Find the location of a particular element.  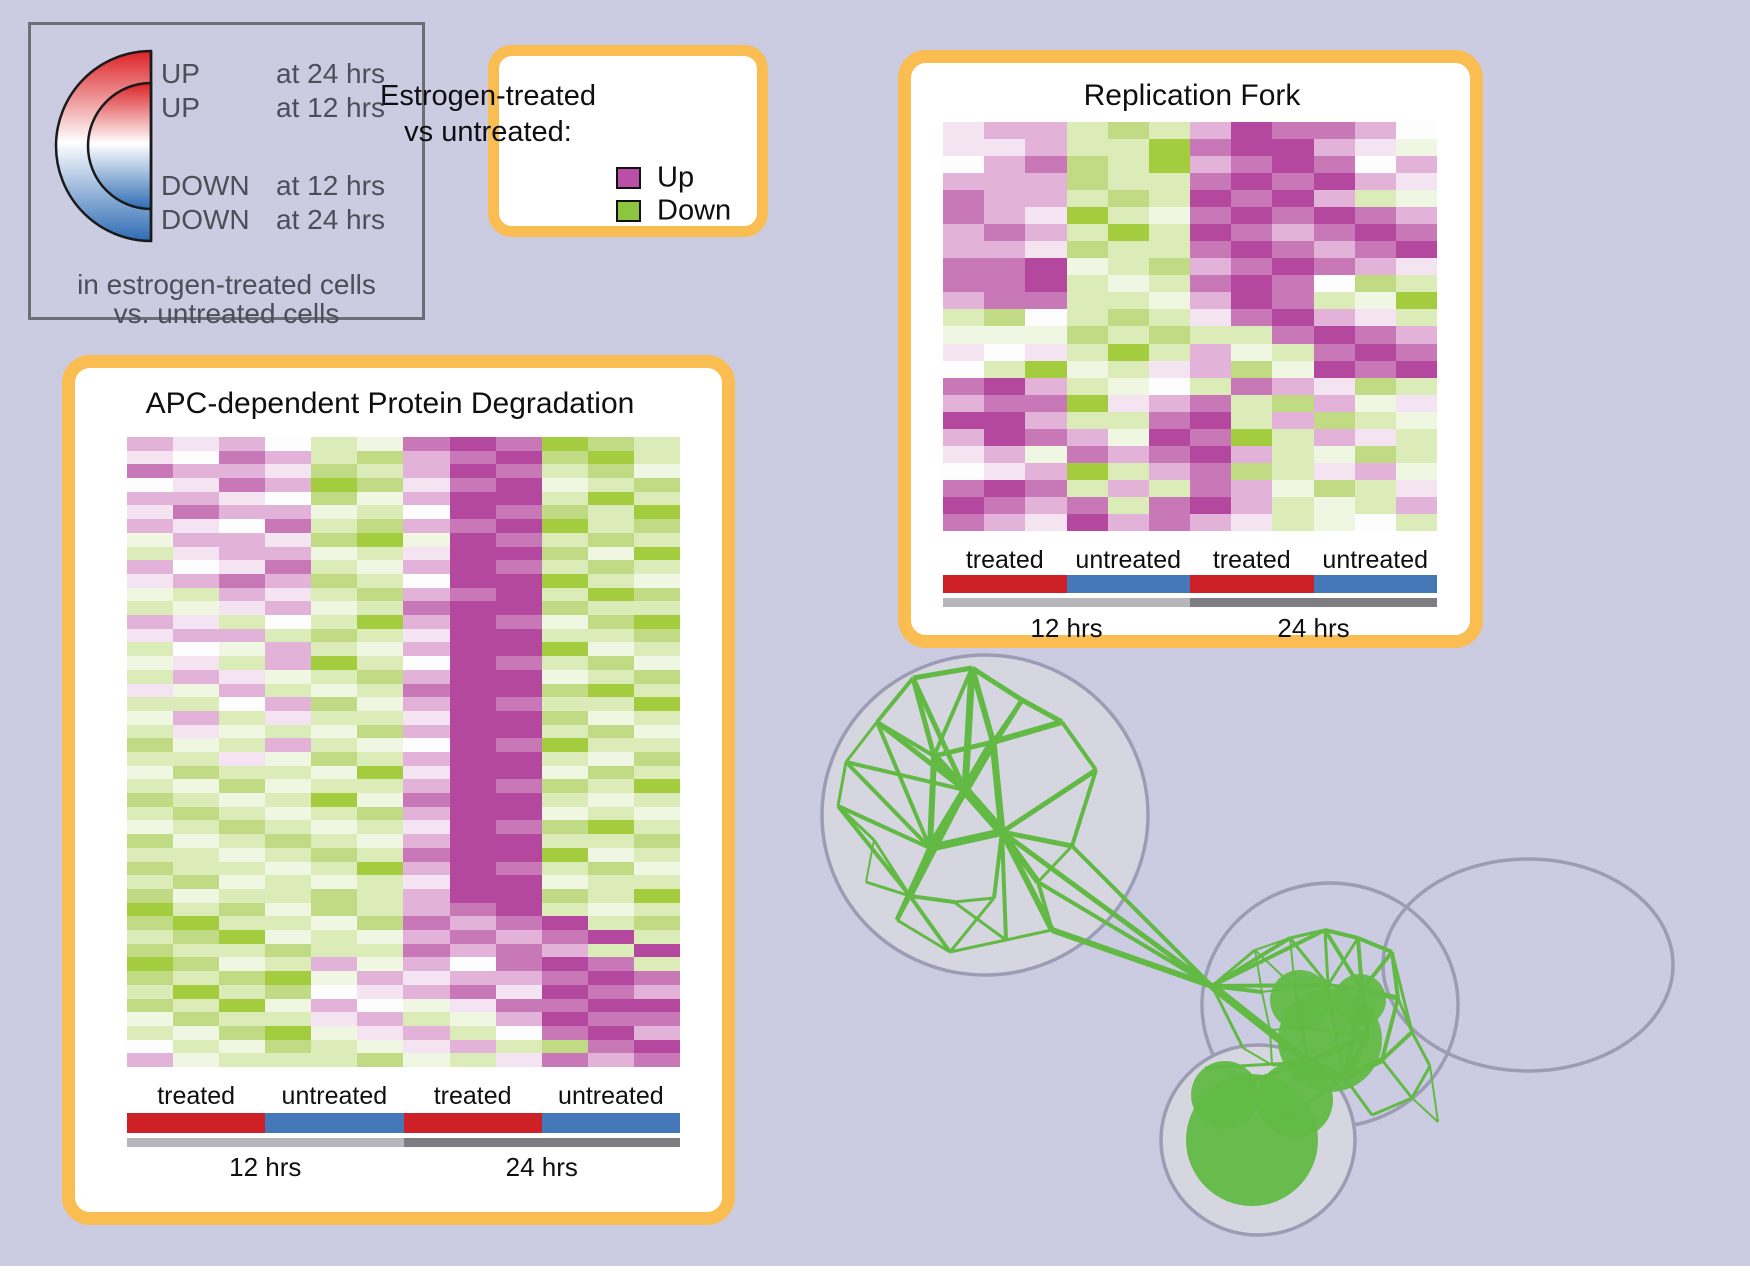

hrs24-bar is located at coordinates (541, 1142).